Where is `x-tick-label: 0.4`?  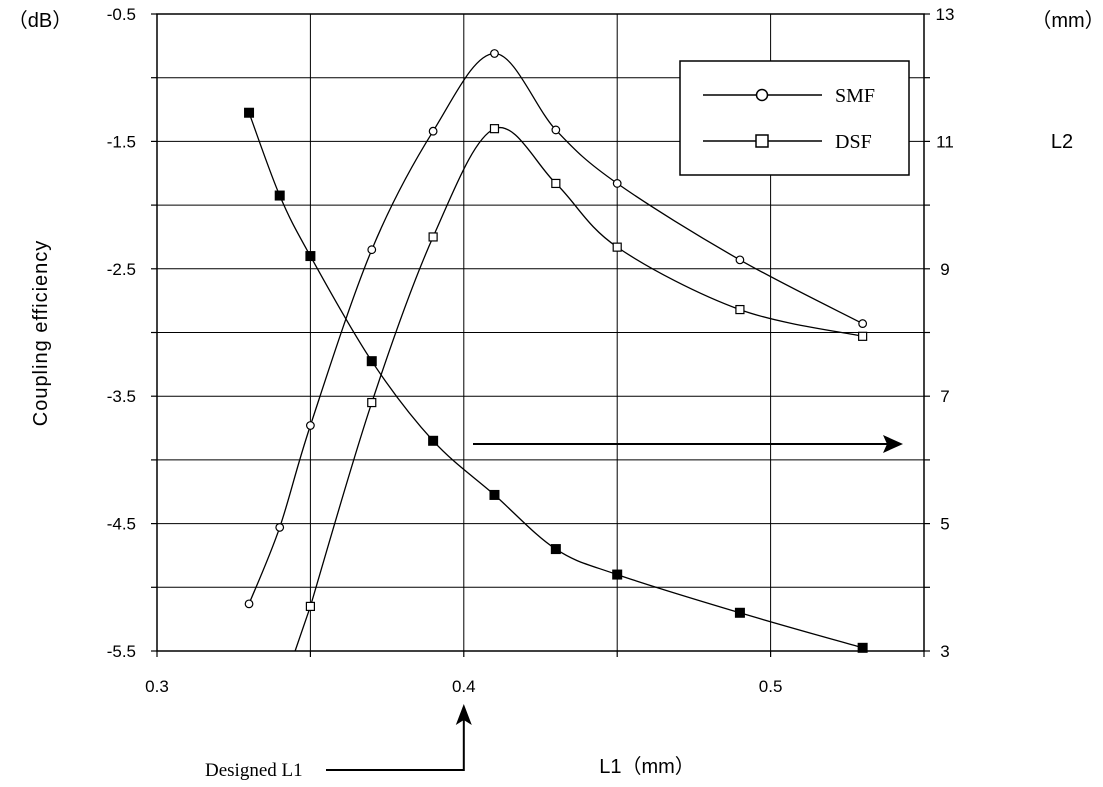
x-tick-label: 0.4 is located at coordinates (464, 686).